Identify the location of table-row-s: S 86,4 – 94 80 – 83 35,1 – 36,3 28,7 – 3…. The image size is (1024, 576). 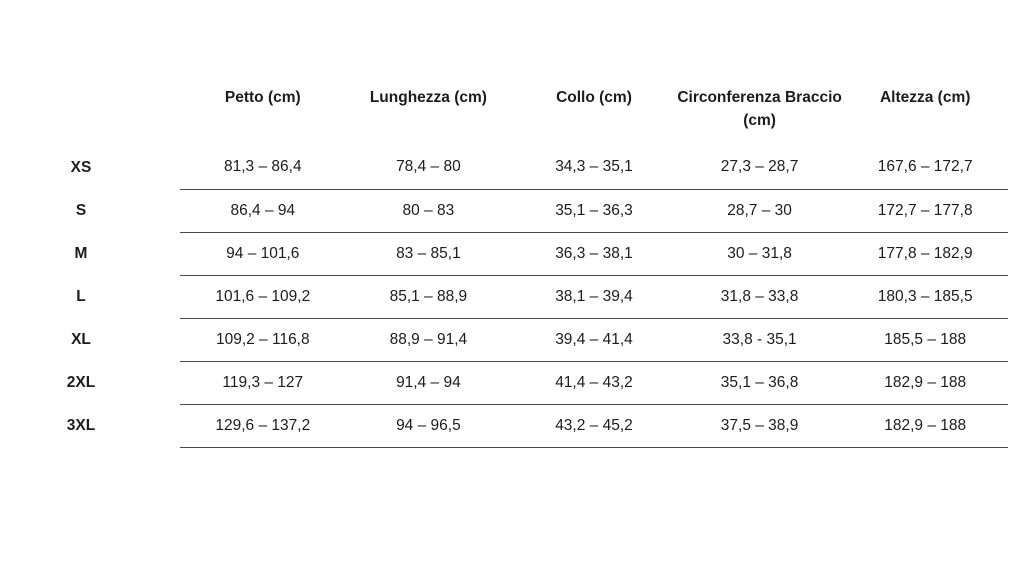
(508, 211).